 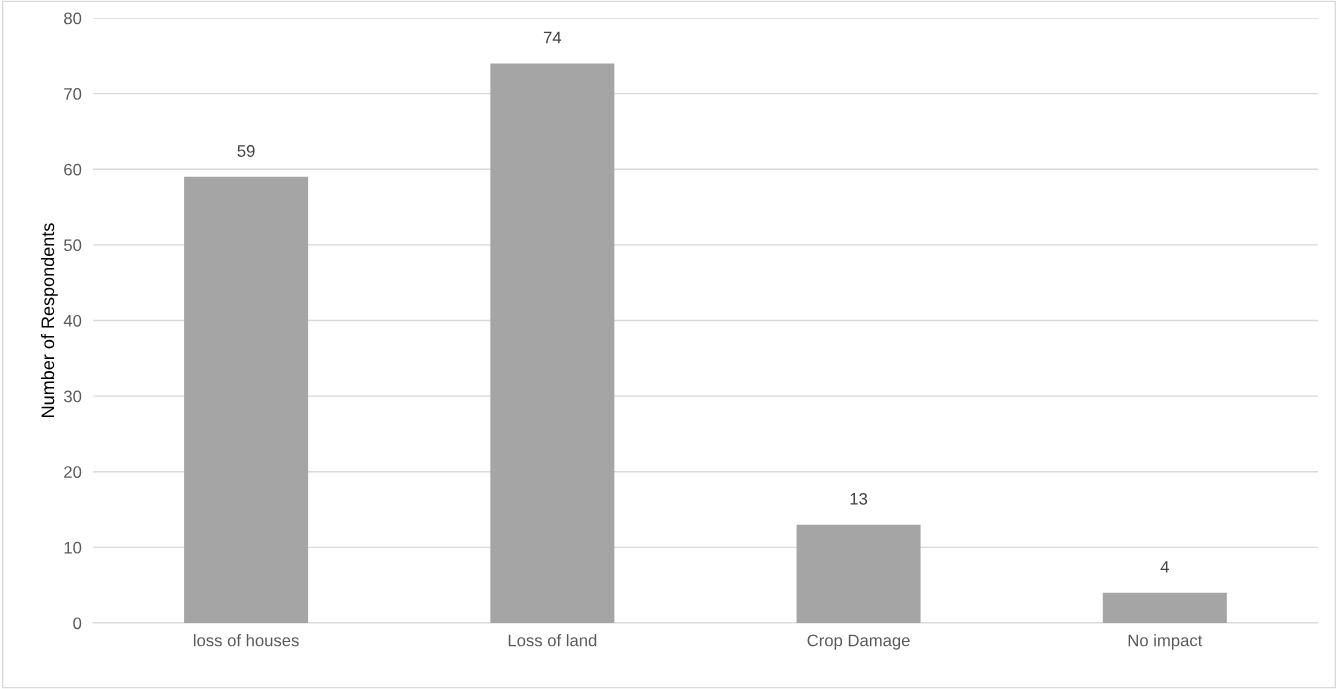 What do you see at coordinates (246, 151) in the screenshot?
I see `data-label: 59` at bounding box center [246, 151].